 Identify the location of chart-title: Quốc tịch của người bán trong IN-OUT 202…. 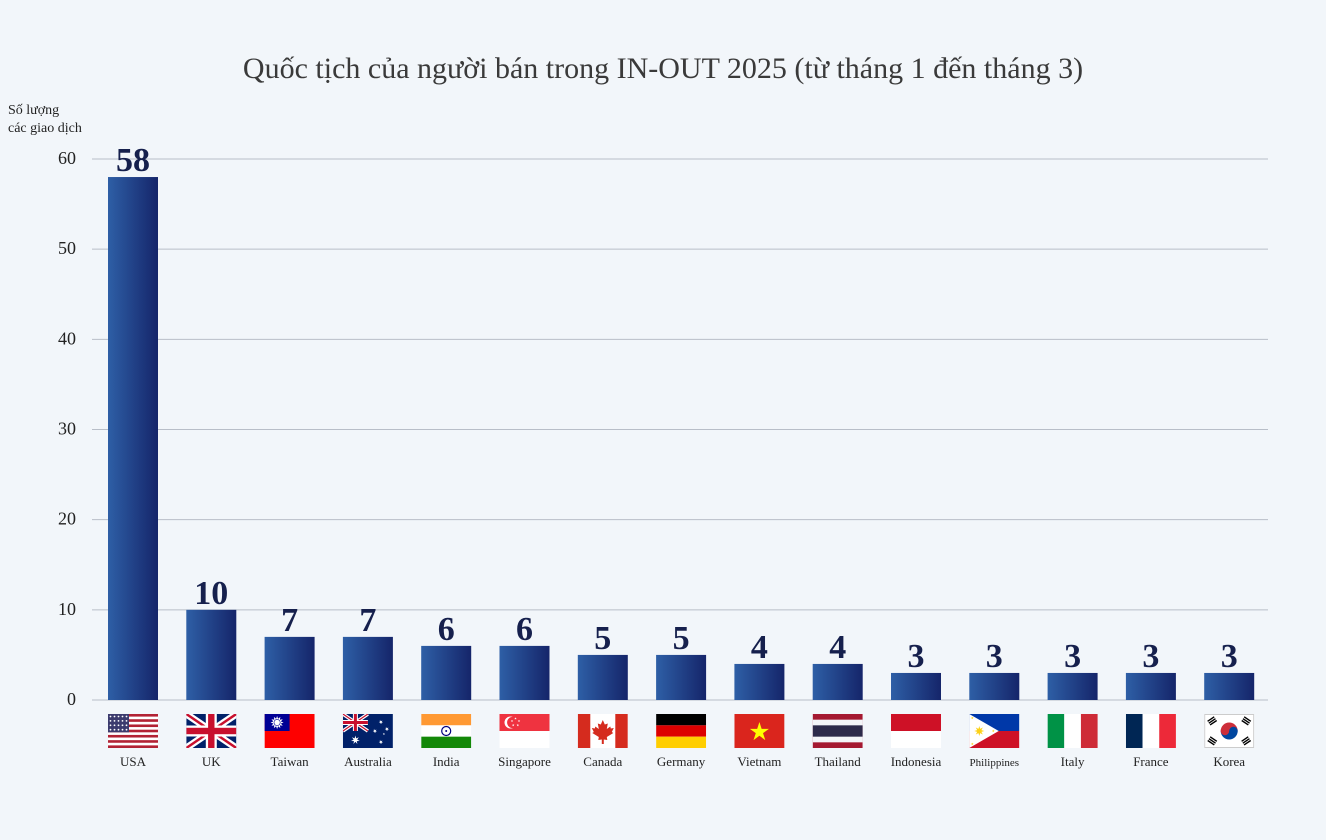
(663, 68).